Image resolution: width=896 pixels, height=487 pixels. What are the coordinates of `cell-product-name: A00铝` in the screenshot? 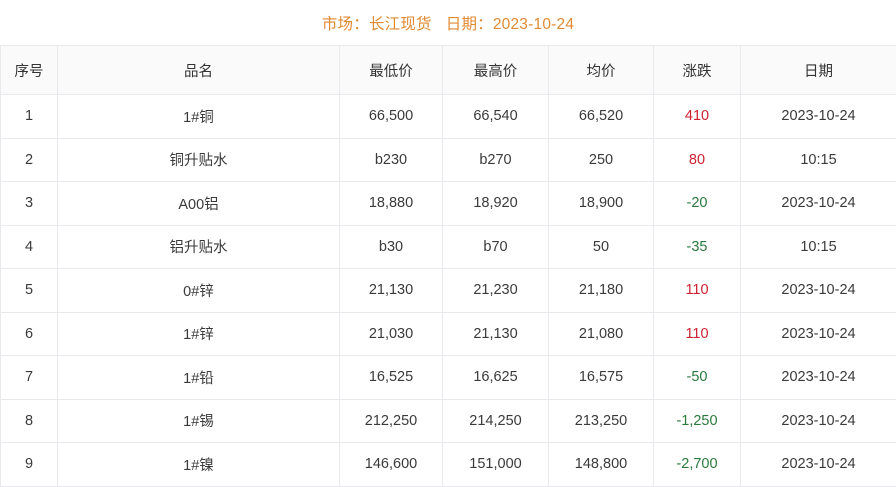 It's located at (199, 204).